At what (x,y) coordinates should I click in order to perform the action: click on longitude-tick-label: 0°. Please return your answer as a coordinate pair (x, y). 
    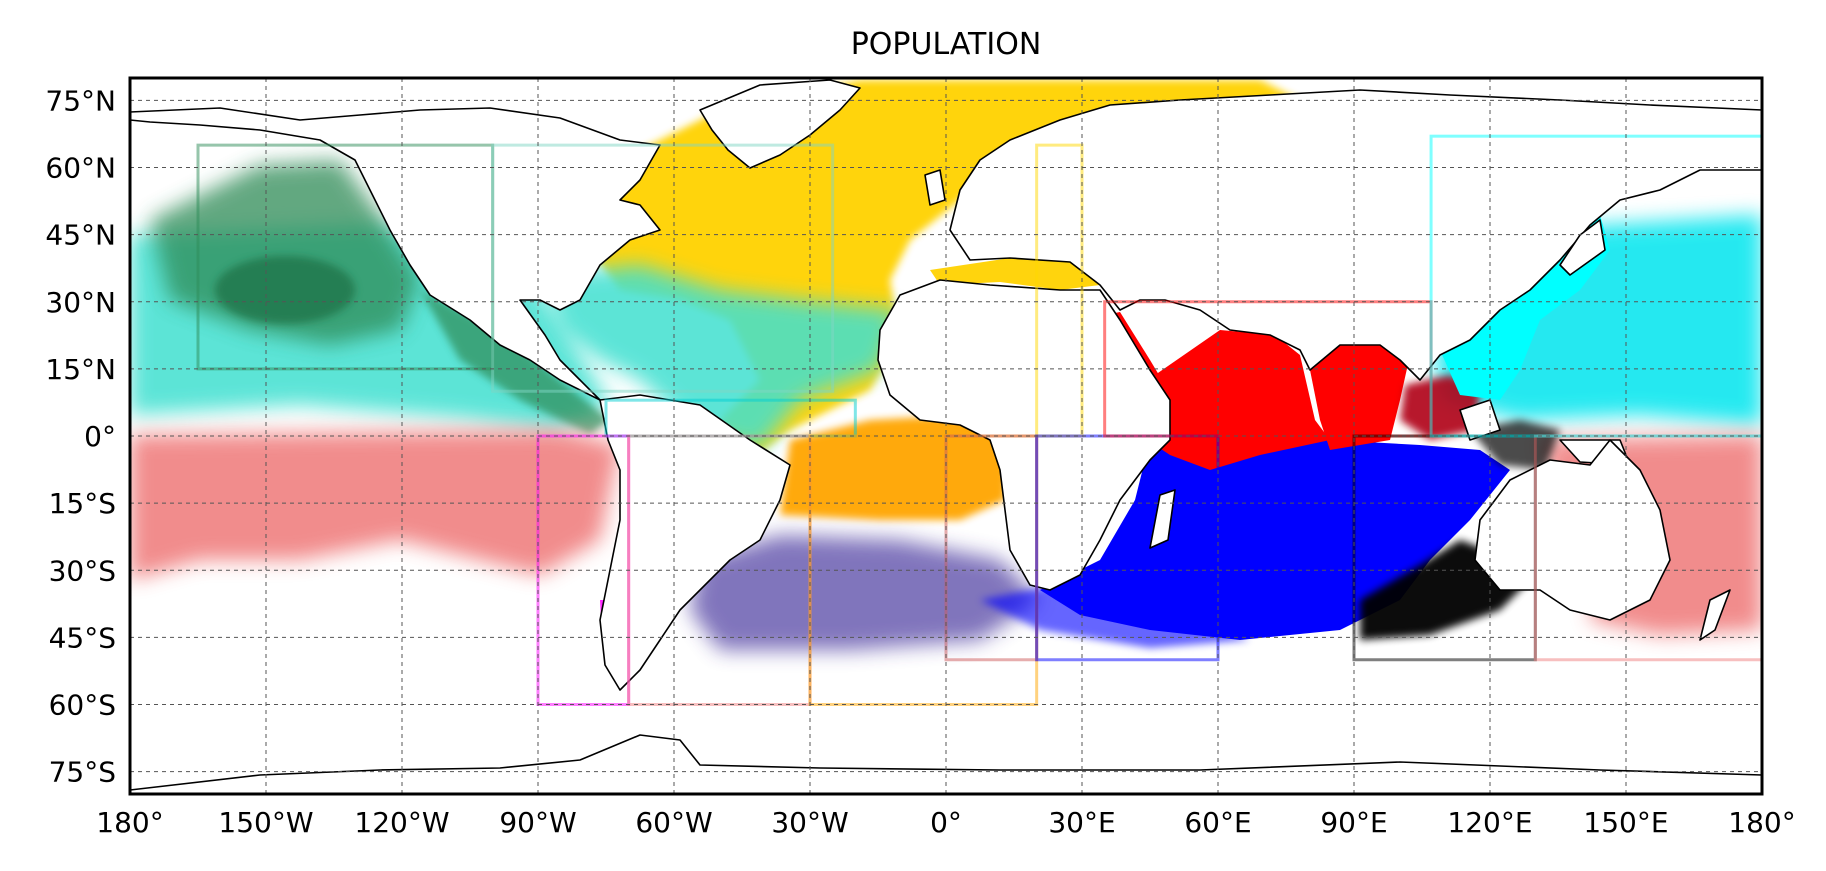
    Looking at the image, I should click on (946, 822).